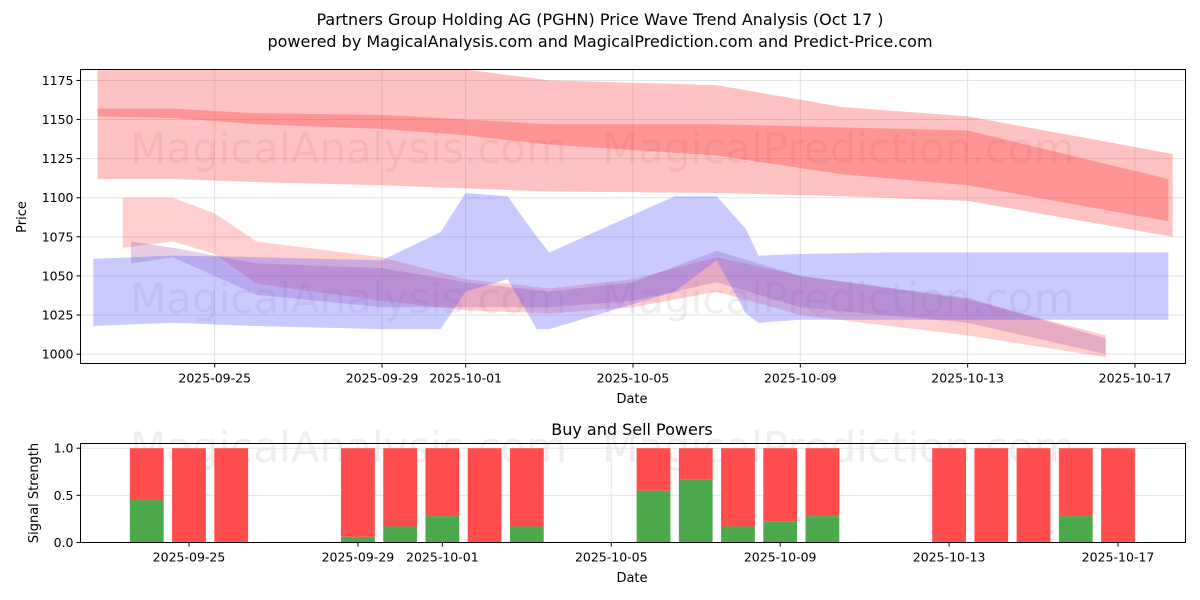  What do you see at coordinates (58, 158) in the screenshot?
I see `y-tick-label: 1125` at bounding box center [58, 158].